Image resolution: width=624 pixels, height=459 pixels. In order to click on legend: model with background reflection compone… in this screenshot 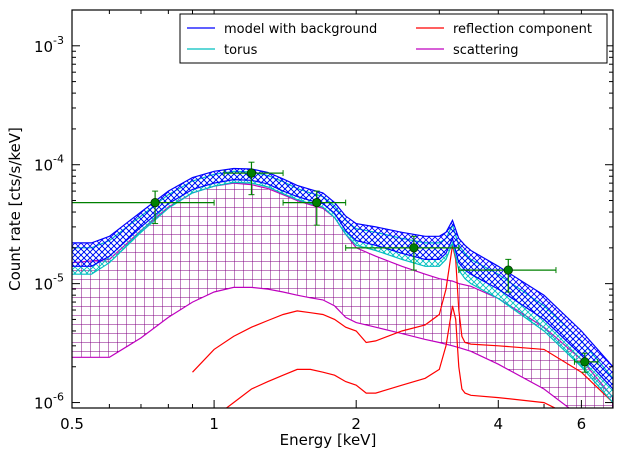, I will do `click(393, 38)`.